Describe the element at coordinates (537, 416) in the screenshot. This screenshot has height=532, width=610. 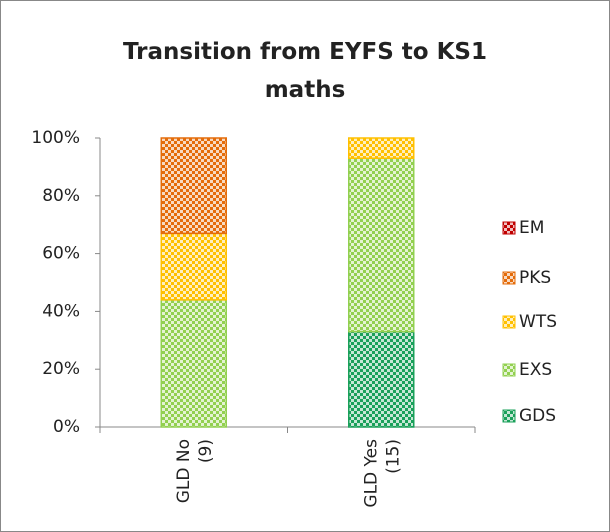
I see `legend-label: GDS` at that location.